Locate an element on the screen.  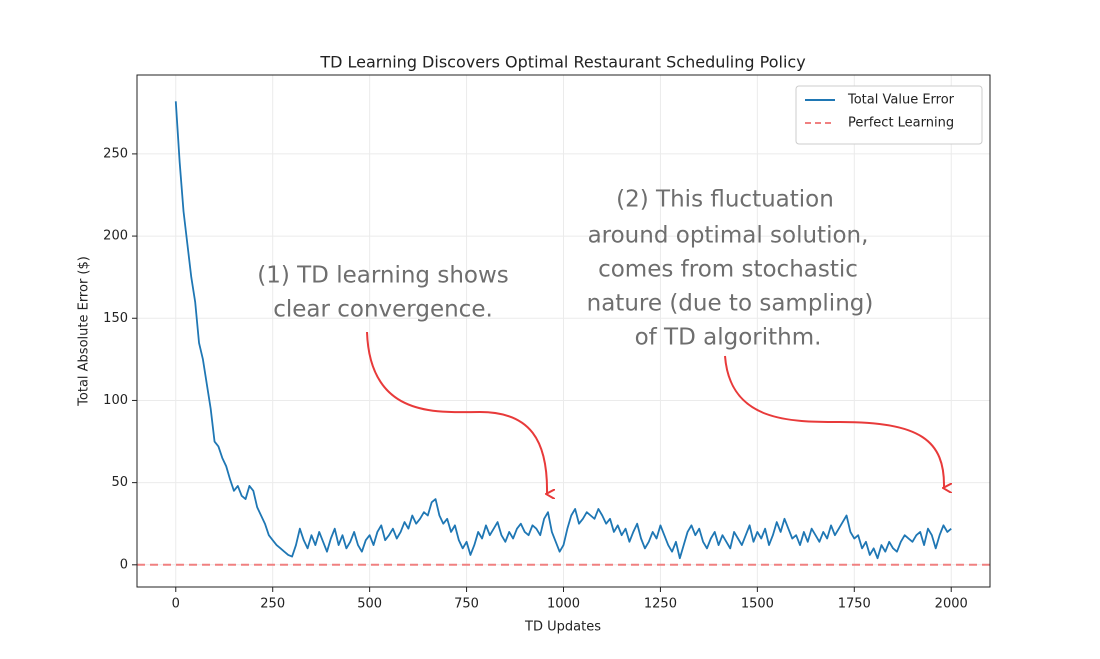
x-tick-label: 2000 is located at coordinates (951, 604).